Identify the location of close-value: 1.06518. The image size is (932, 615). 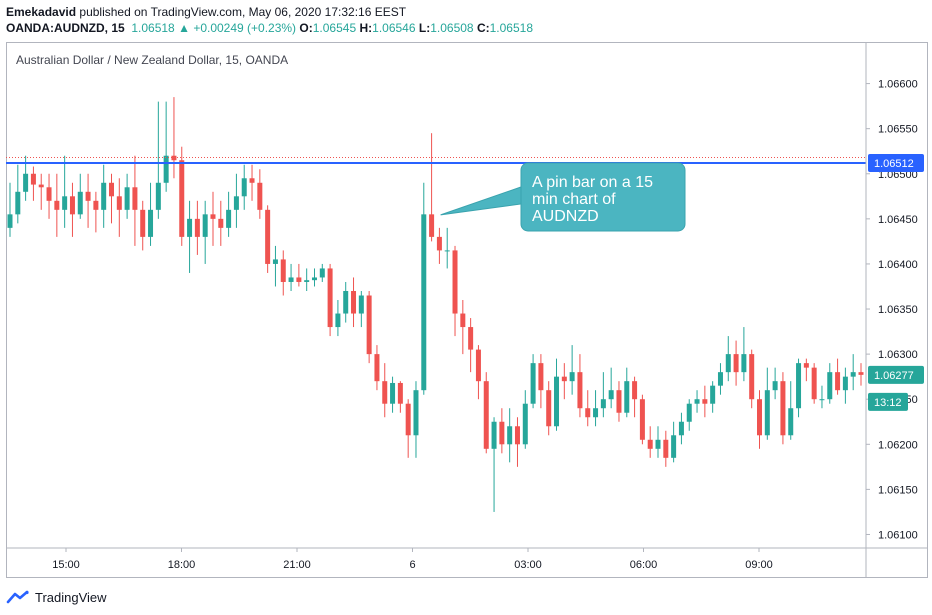
(511, 28).